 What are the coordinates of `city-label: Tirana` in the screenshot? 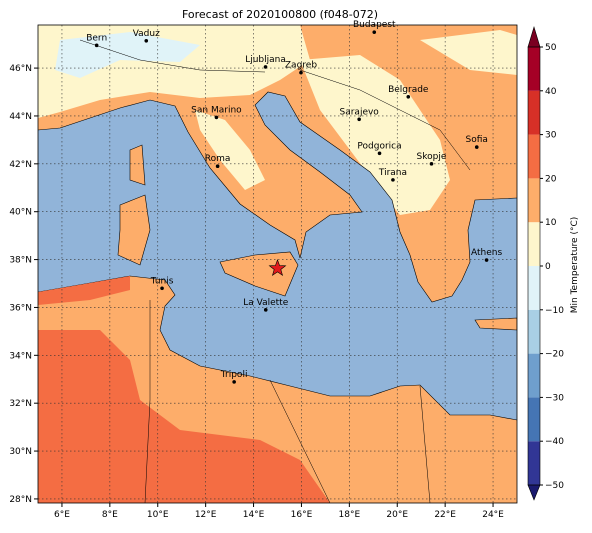 It's located at (392, 173).